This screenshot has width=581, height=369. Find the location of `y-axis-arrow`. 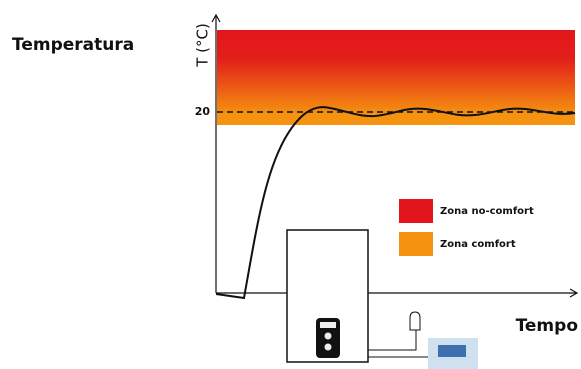

y-axis-arrow is located at coordinates (216, 18).